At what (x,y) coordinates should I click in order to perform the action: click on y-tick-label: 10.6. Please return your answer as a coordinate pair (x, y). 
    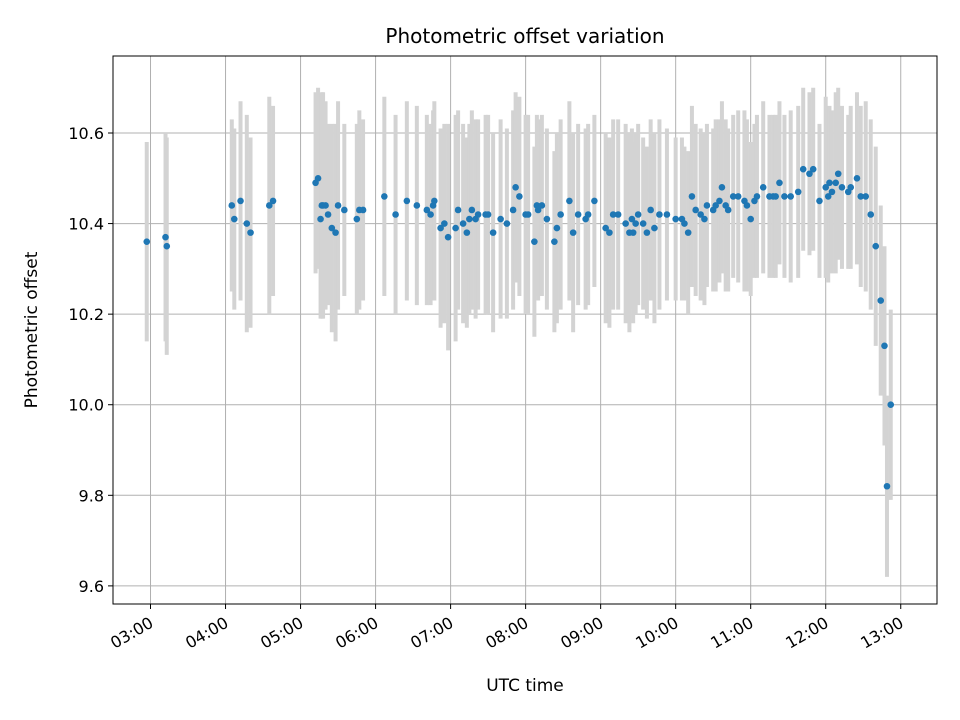
    Looking at the image, I should click on (86, 133).